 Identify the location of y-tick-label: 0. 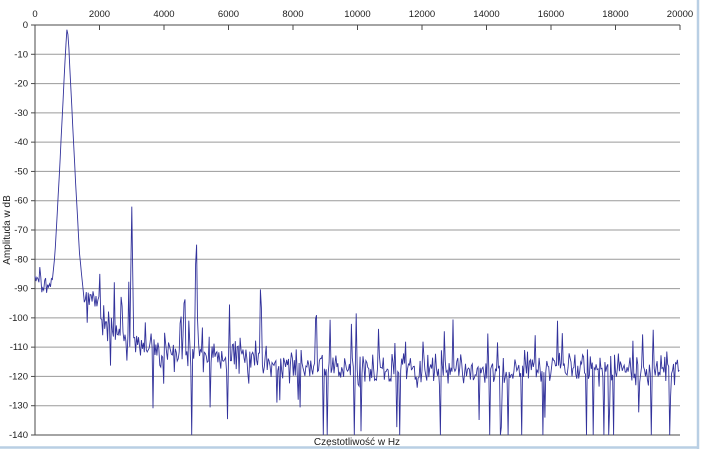
(25, 25).